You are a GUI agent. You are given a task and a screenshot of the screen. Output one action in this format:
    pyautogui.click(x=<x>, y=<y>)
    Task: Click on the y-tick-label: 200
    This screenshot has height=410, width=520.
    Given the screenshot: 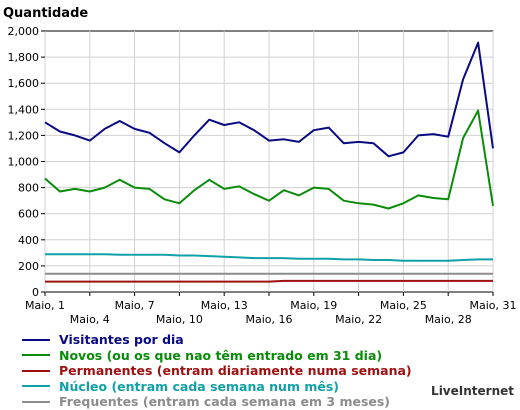 What is the action you would take?
    pyautogui.click(x=28, y=266)
    